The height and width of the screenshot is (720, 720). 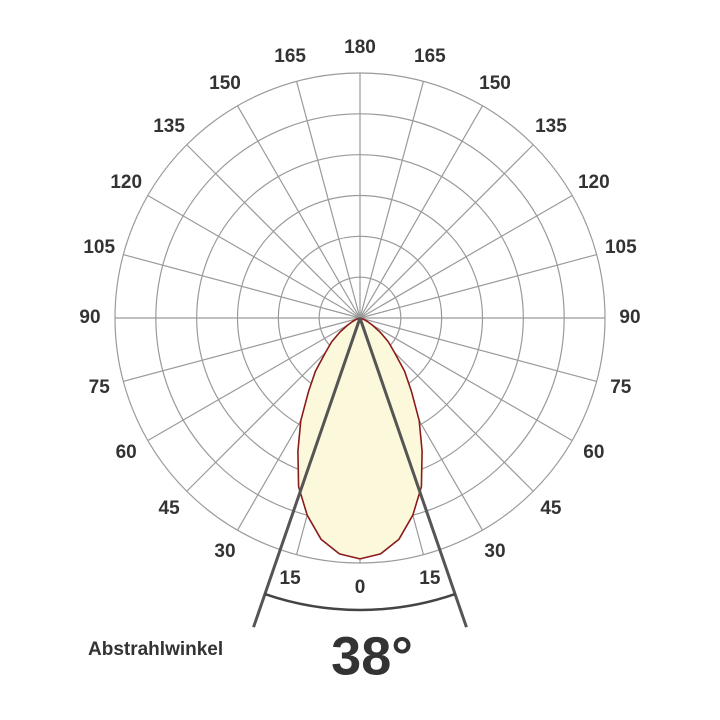 What do you see at coordinates (155, 649) in the screenshot?
I see `beam-label: Abstrahlwinkel` at bounding box center [155, 649].